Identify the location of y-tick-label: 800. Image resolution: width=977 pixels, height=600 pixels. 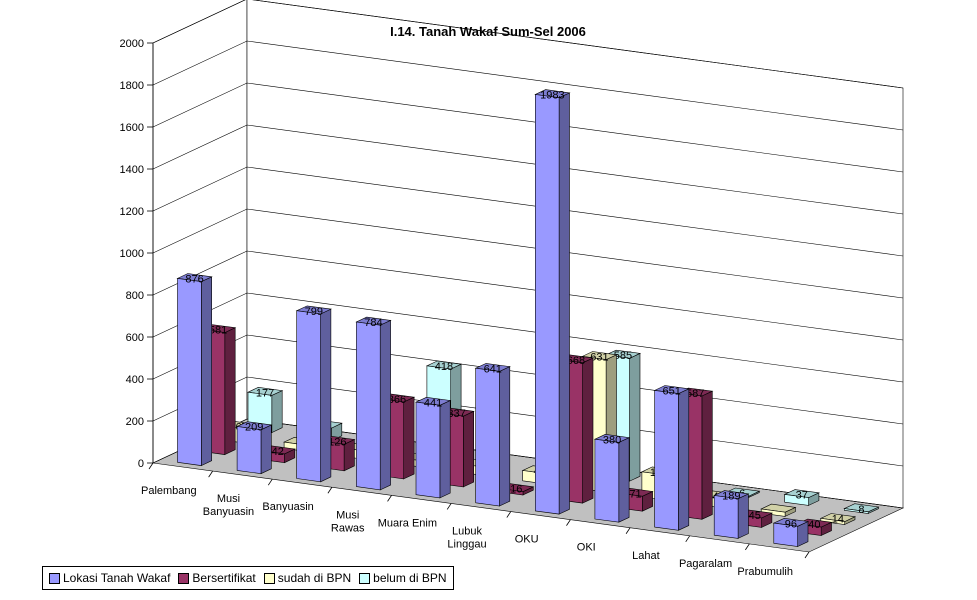
(135, 296).